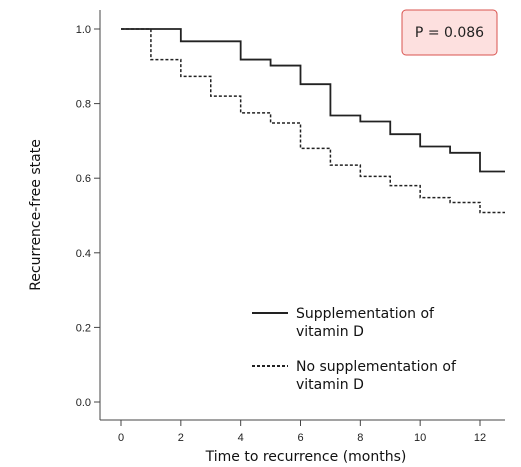  Describe the element at coordinates (36, 215) in the screenshot. I see `y-axis-title: Recurrence-free state` at that location.